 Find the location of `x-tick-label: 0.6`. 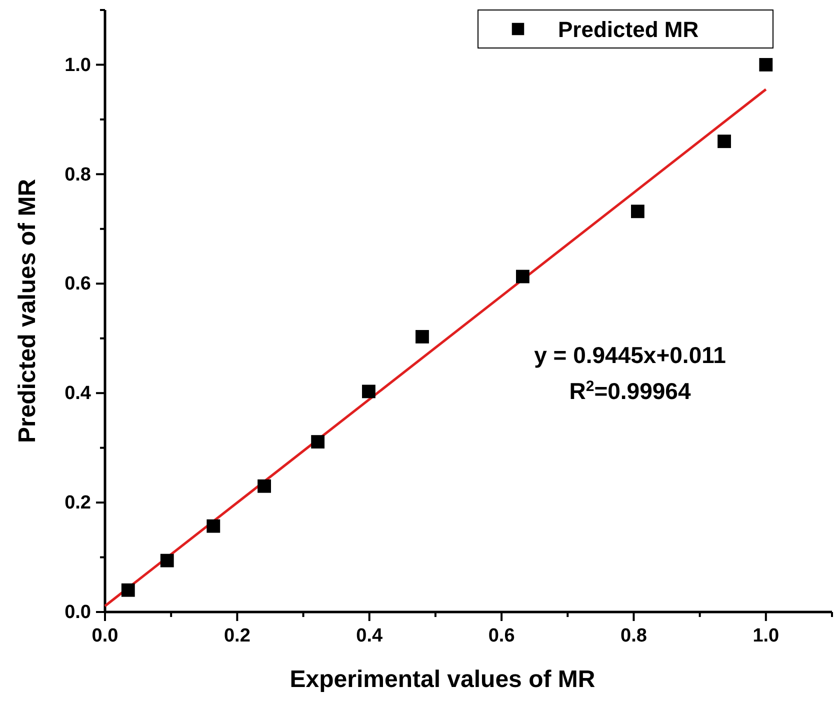

x-tick-label: 0.6 is located at coordinates (501, 635).